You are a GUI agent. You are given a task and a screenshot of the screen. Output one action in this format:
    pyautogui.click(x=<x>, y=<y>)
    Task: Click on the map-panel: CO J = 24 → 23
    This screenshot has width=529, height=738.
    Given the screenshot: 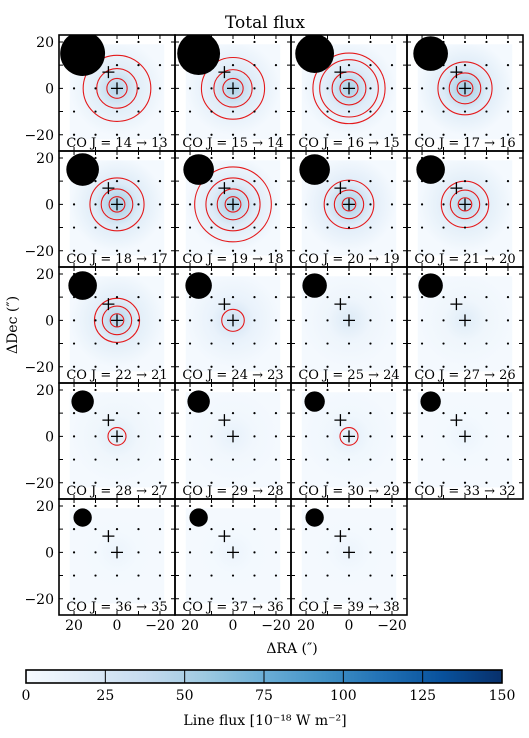 What is the action you would take?
    pyautogui.click(x=233, y=325)
    